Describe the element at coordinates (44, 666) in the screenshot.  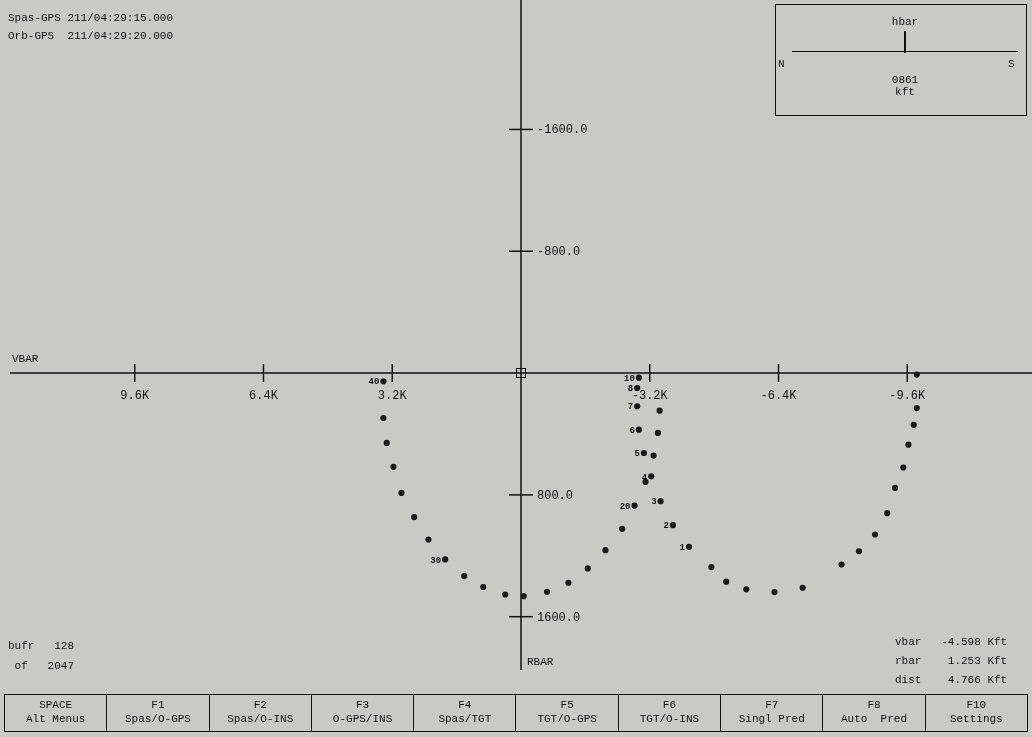
I see `annotation: of 2047` at that location.